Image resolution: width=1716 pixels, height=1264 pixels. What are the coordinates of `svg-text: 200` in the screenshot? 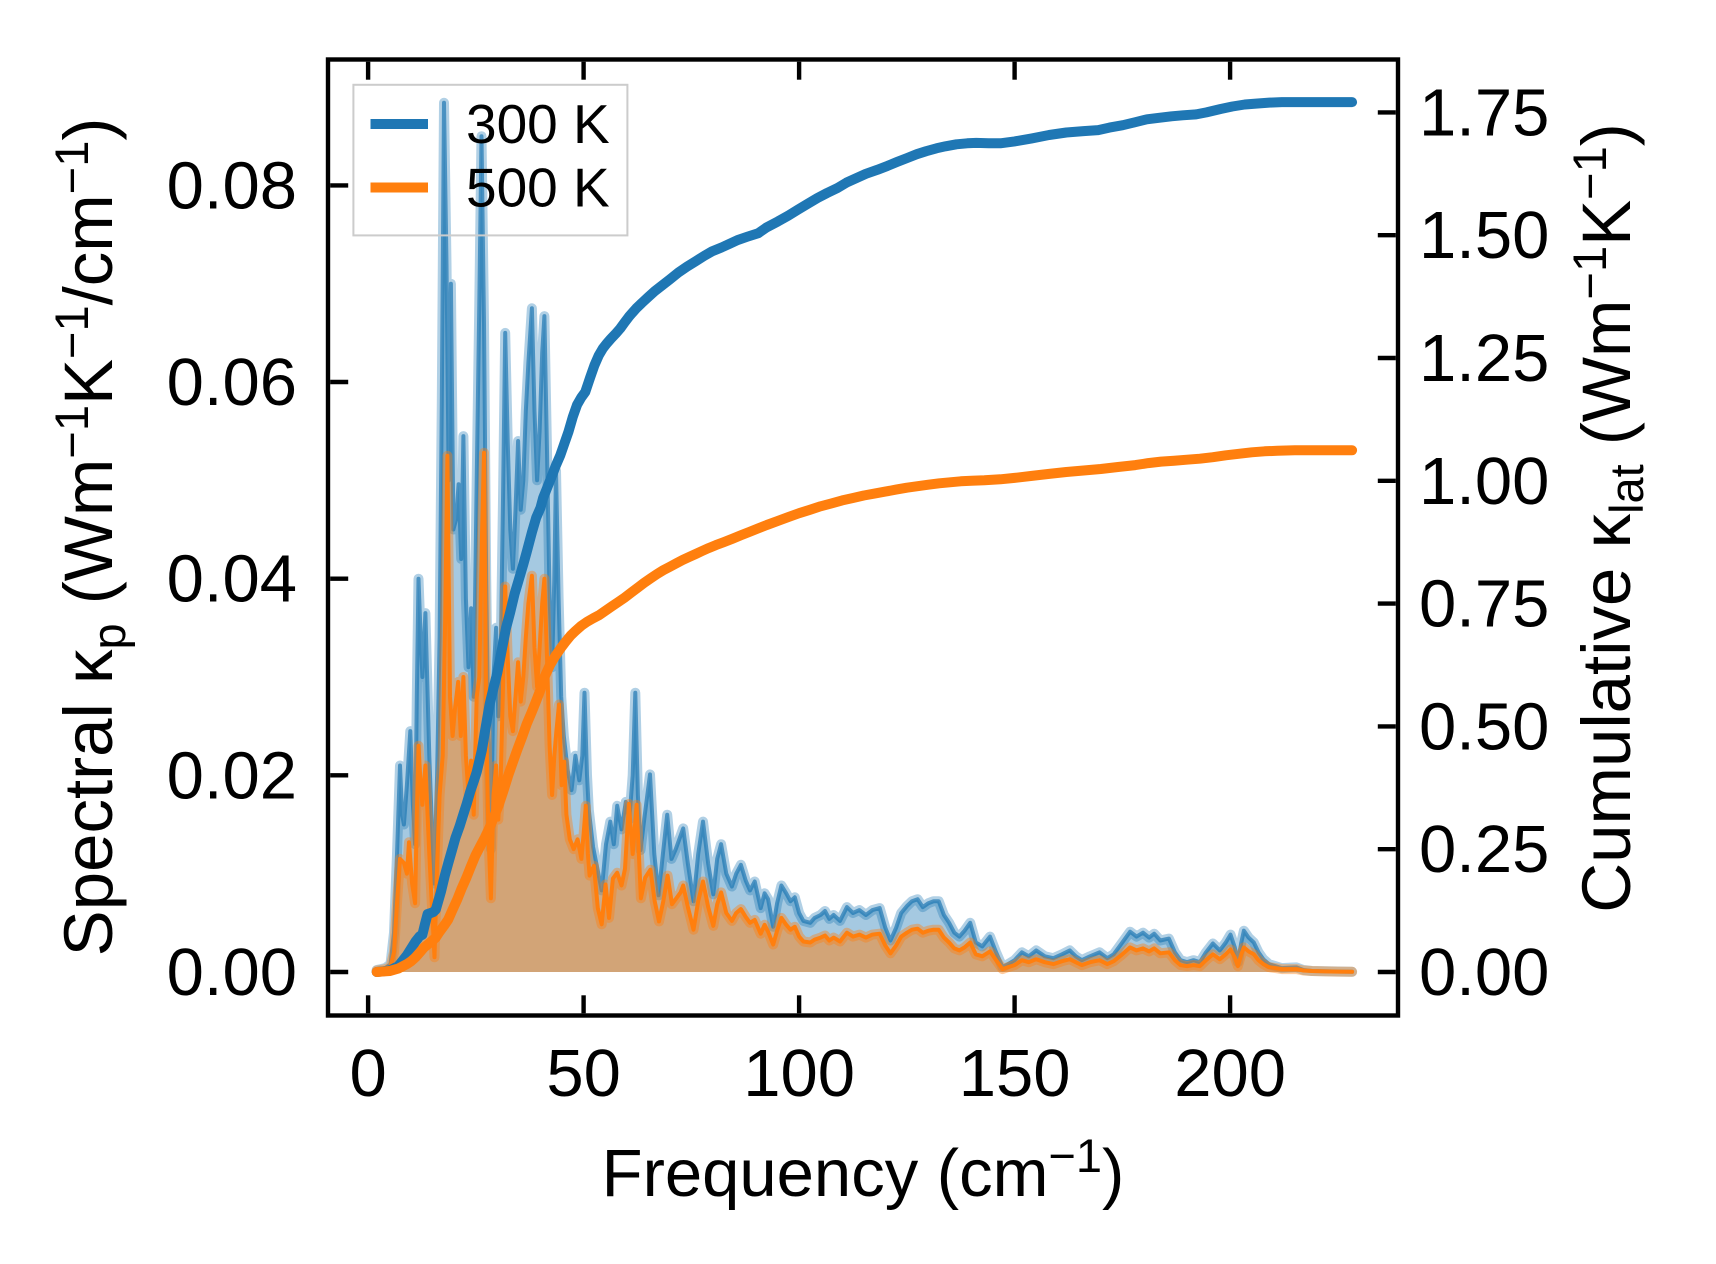 It's located at (1230, 1073).